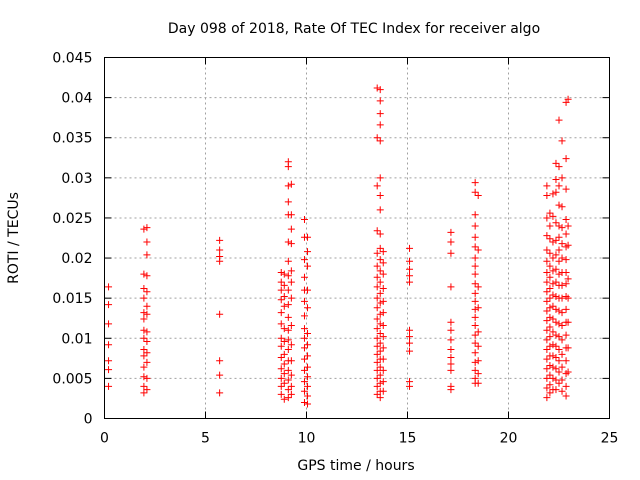  Describe the element at coordinates (72, 379) in the screenshot. I see `y-tick-label: 0.005` at that location.